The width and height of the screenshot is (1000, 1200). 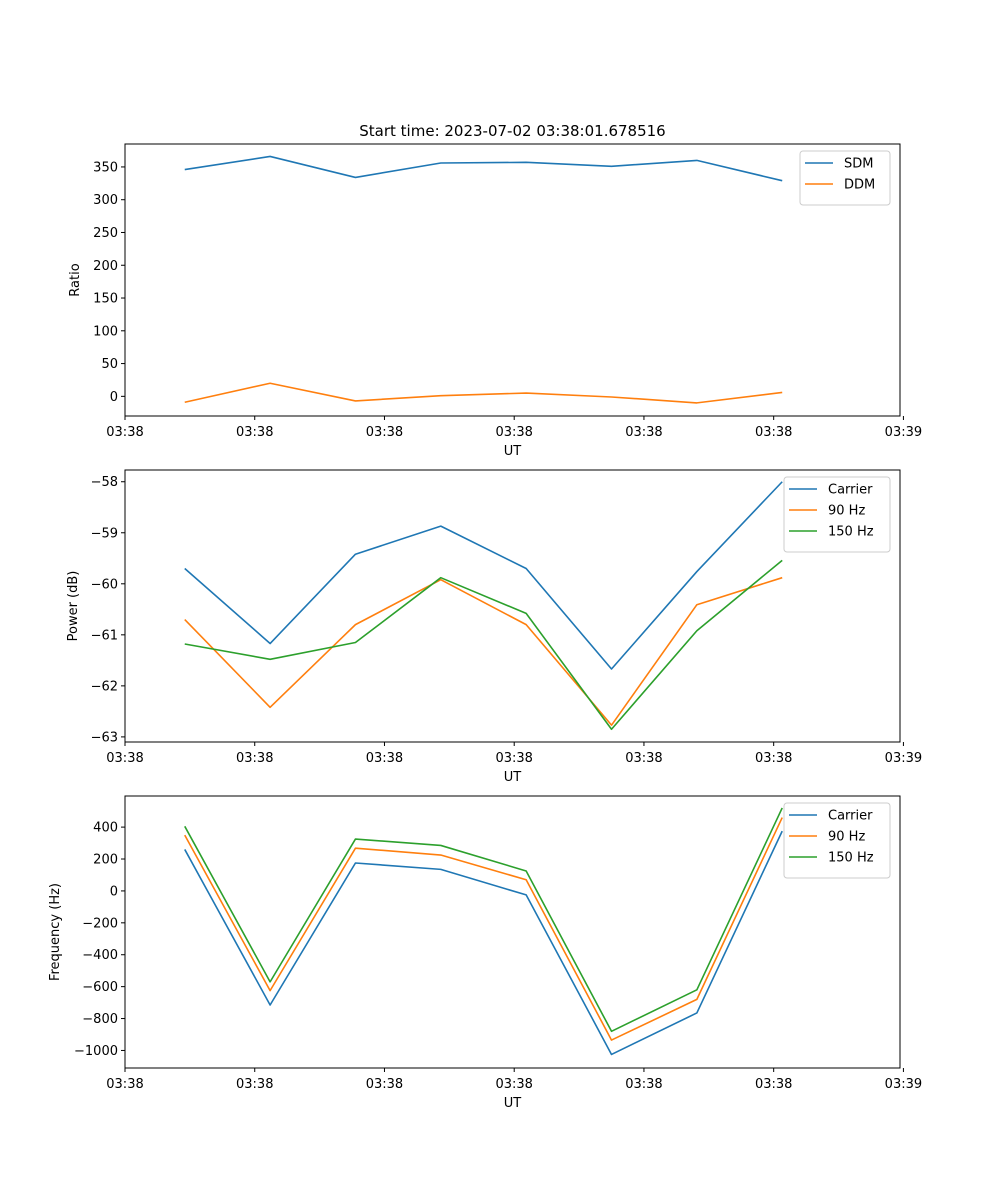 I want to click on y-tick-label: 150, so click(x=105, y=299).